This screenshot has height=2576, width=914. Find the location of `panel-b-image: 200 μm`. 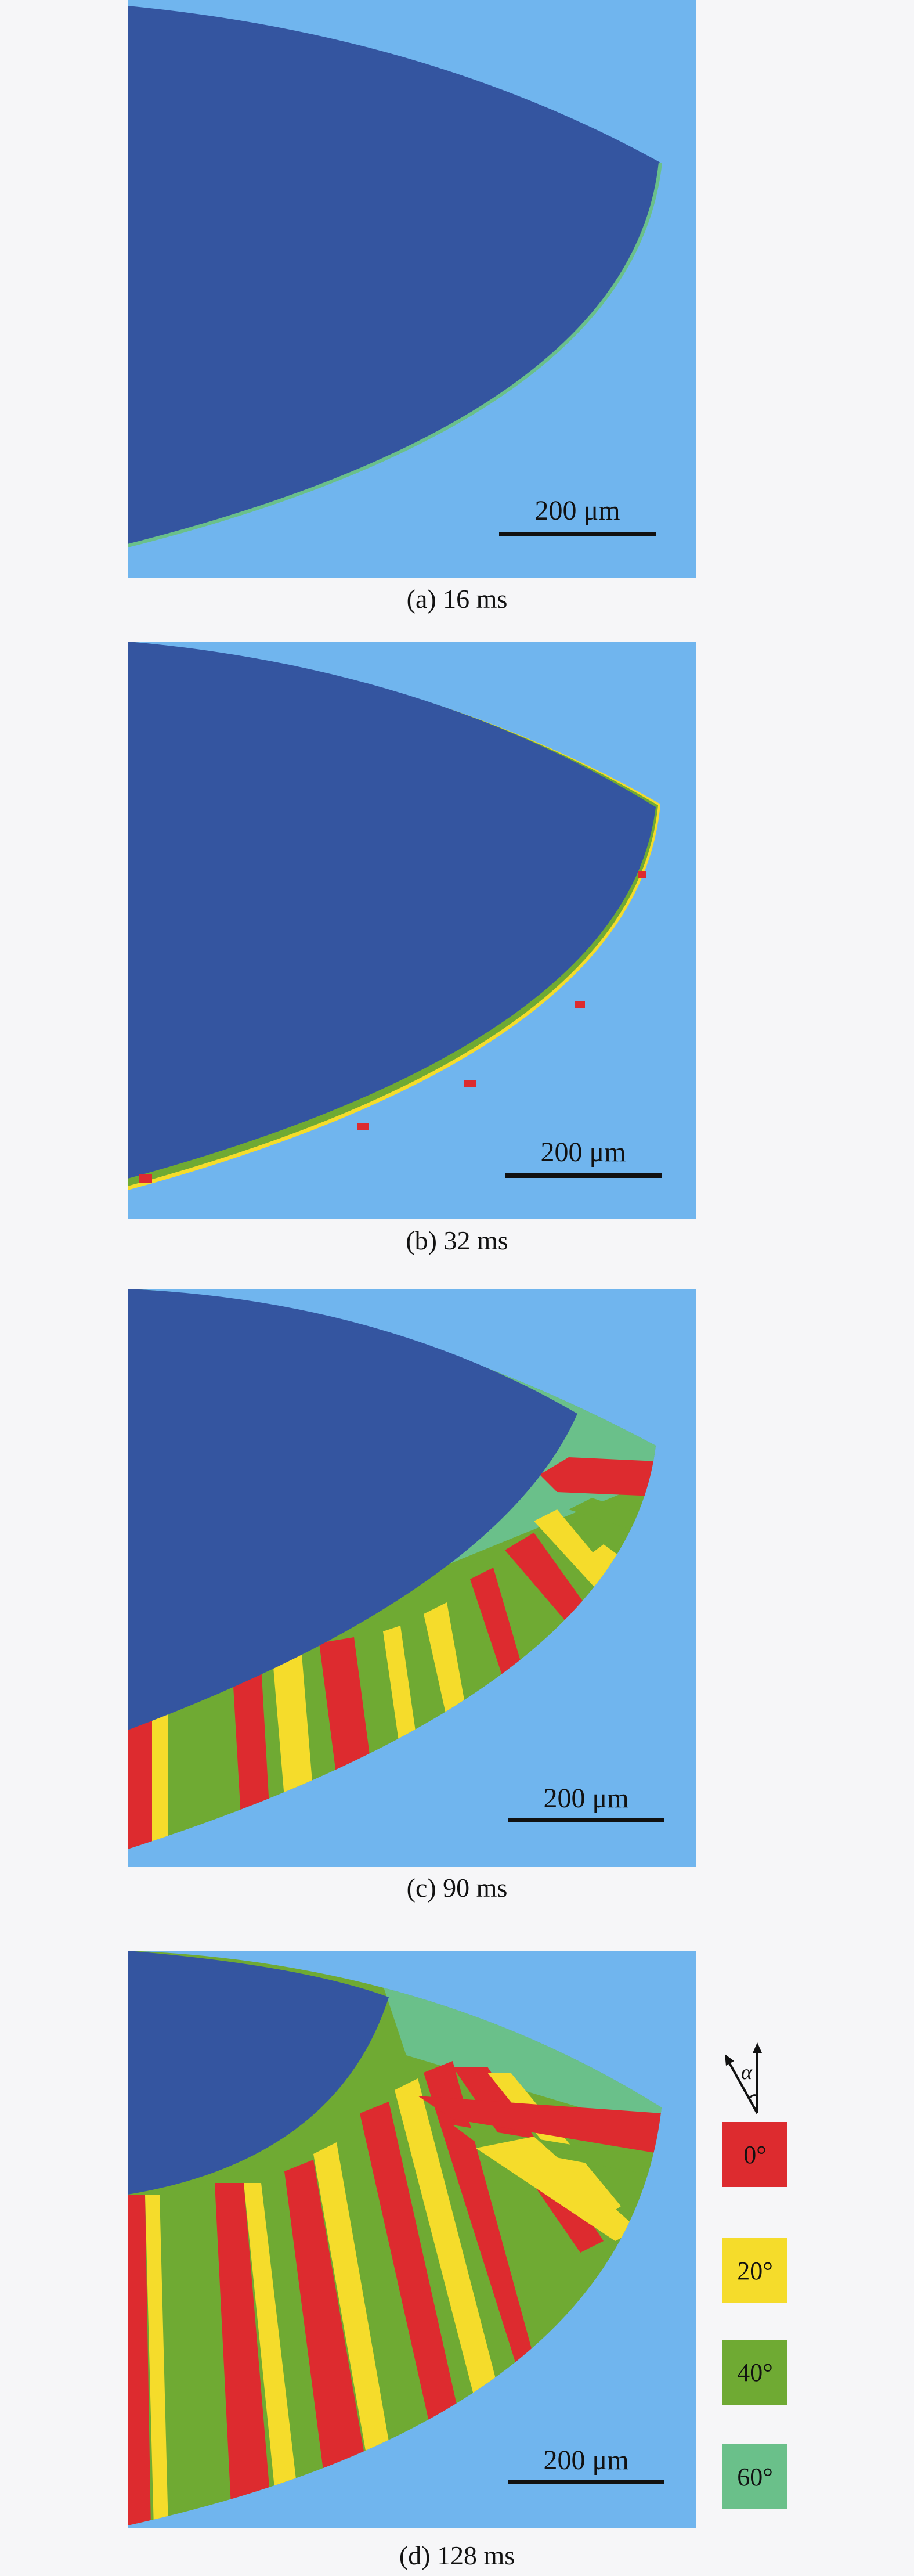

panel-b-image: 200 μm is located at coordinates (412, 930).